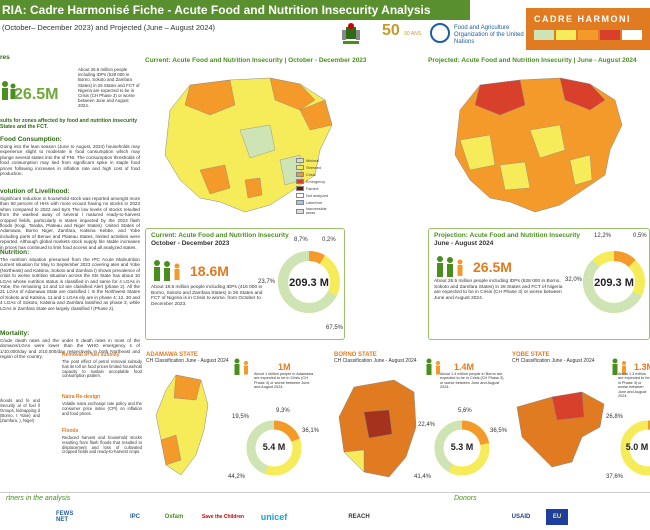 The height and width of the screenshot is (530, 650). Describe the element at coordinates (284, 367) in the screenshot. I see `state-count: 1M` at that location.